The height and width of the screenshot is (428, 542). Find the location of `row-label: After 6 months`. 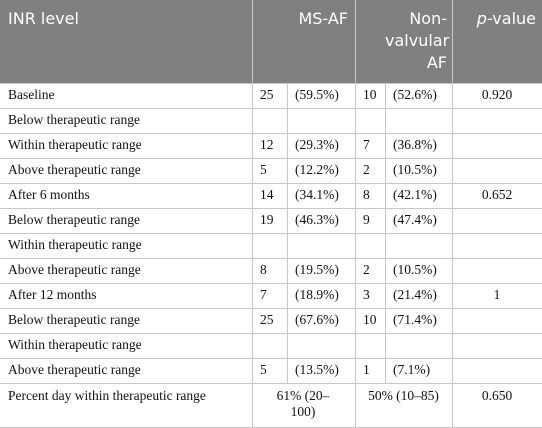

row-label: After 6 months is located at coordinates (49, 194).